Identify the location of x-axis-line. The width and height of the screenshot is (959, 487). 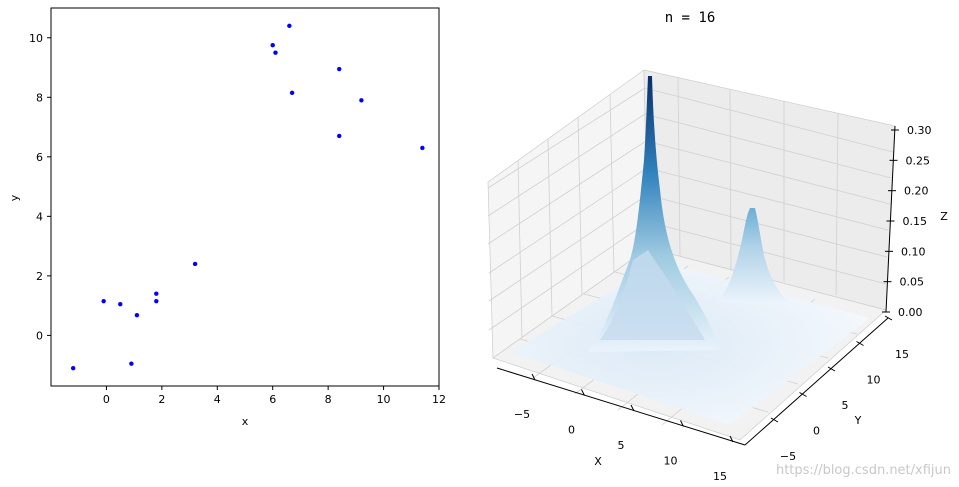
(621, 406).